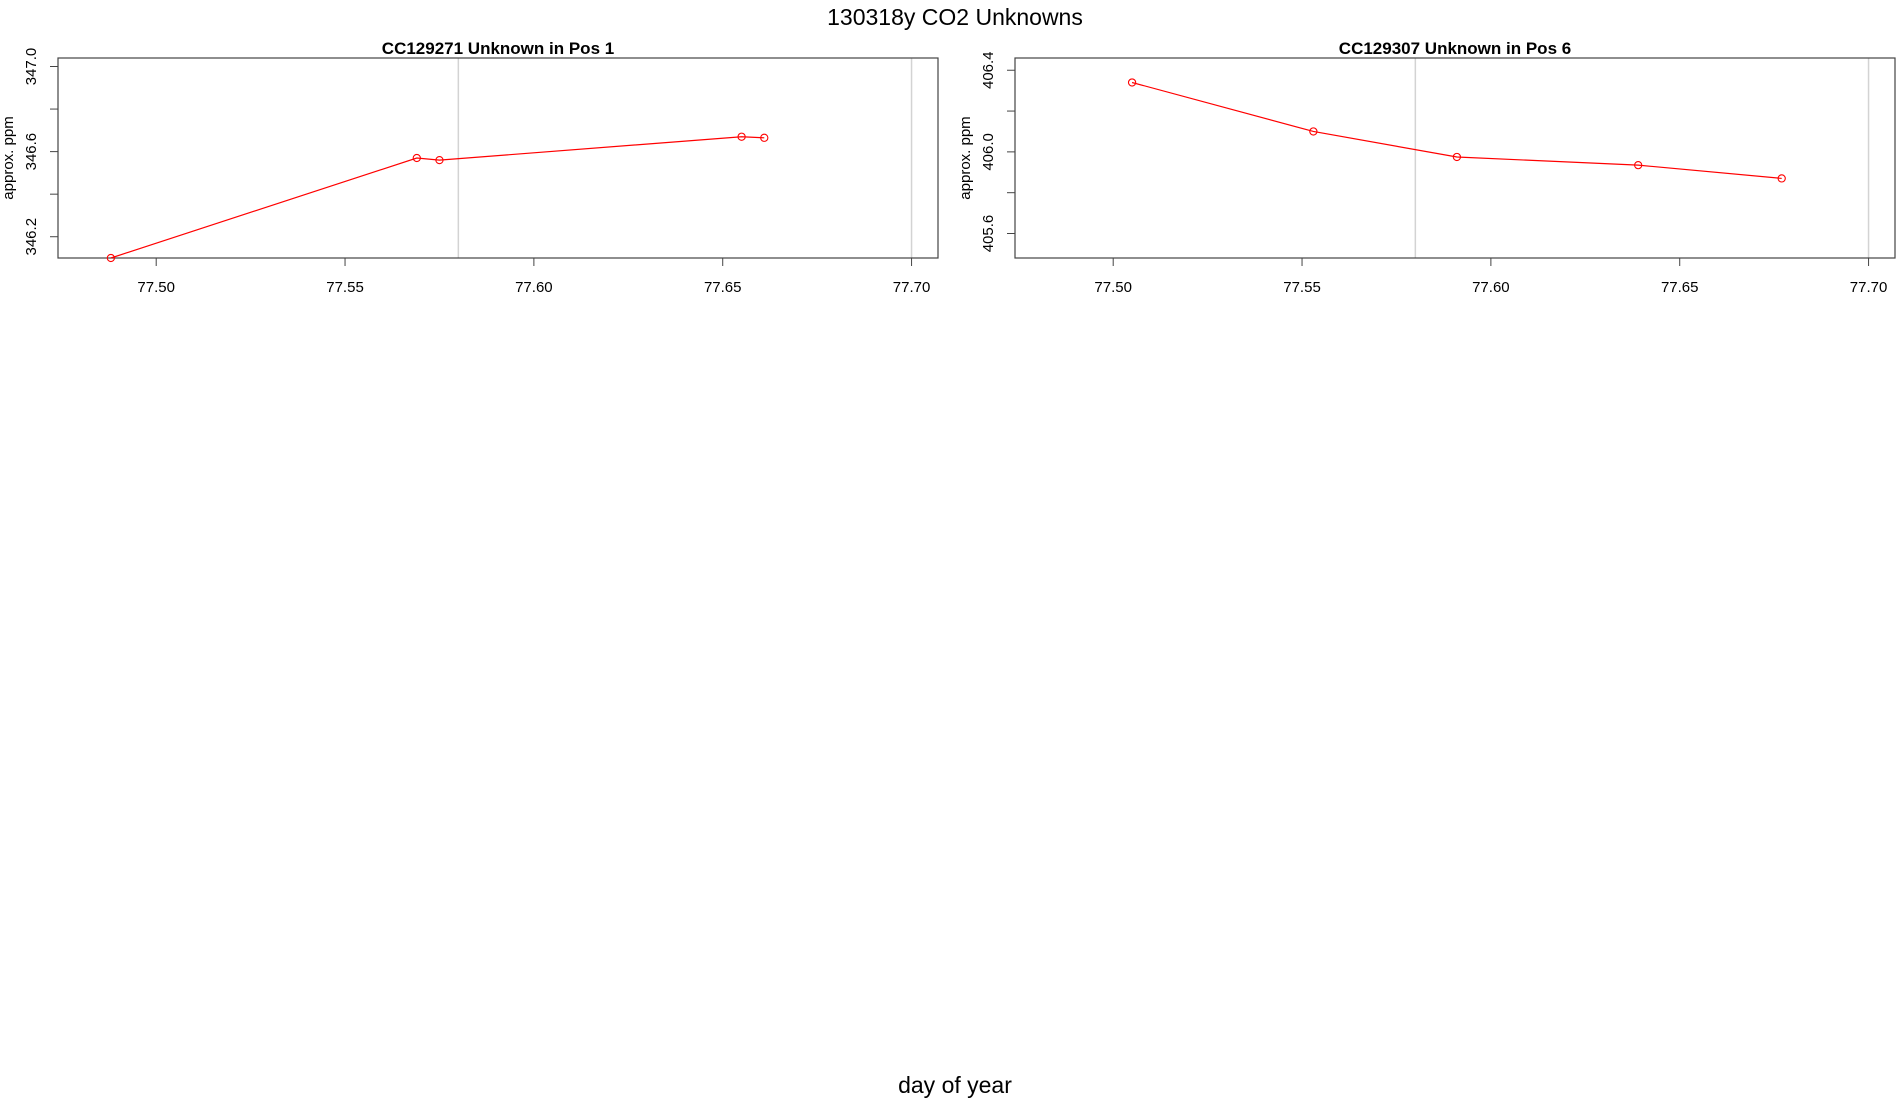 Image resolution: width=1900 pixels, height=1100 pixels. What do you see at coordinates (988, 70) in the screenshot?
I see `y-tick-label: 406.4` at bounding box center [988, 70].